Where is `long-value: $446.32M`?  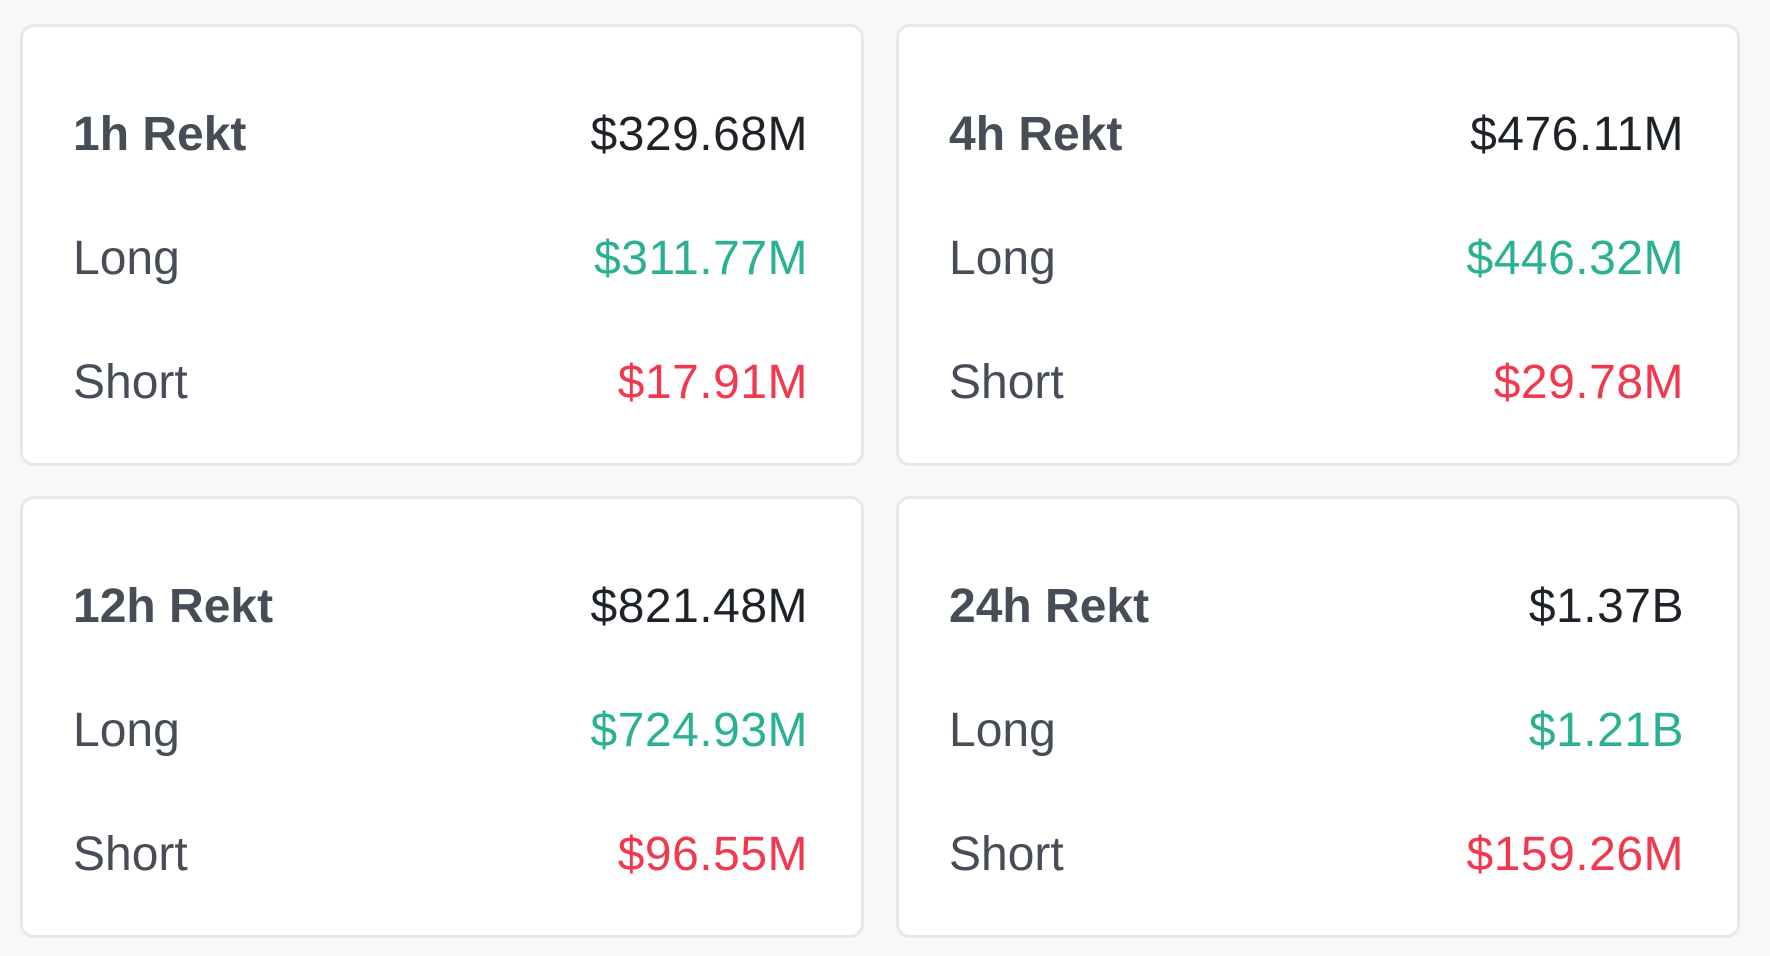
long-value: $446.32M is located at coordinates (1575, 258).